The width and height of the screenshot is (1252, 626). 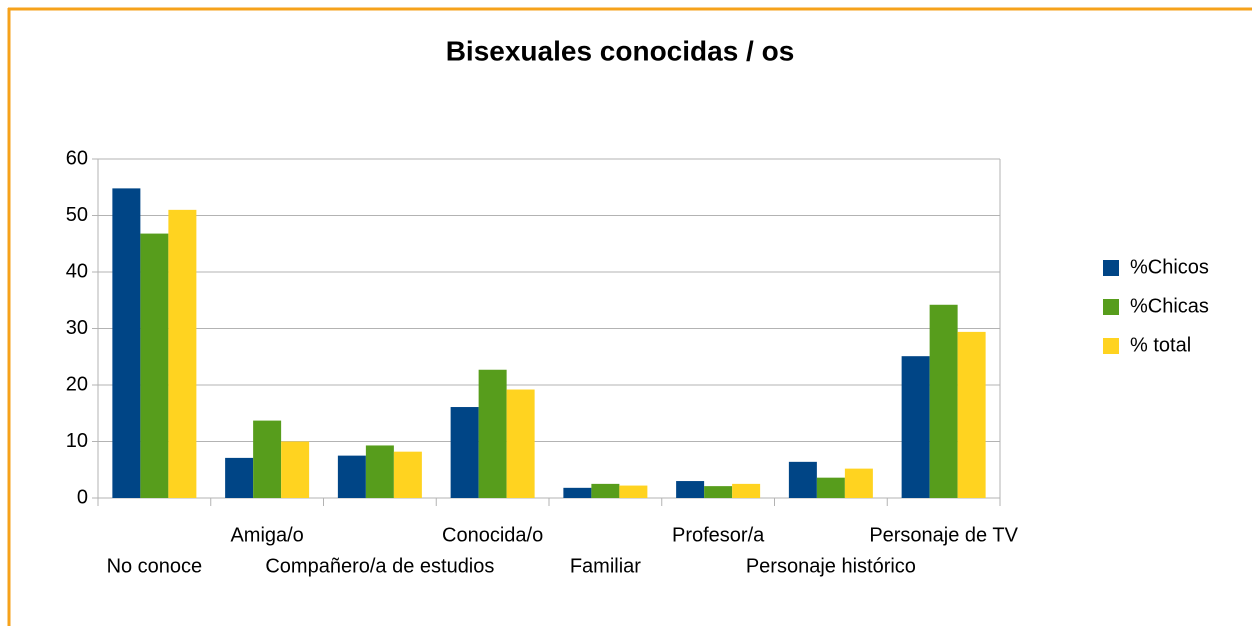 I want to click on y-tick-label: 0, so click(x=82, y=497).